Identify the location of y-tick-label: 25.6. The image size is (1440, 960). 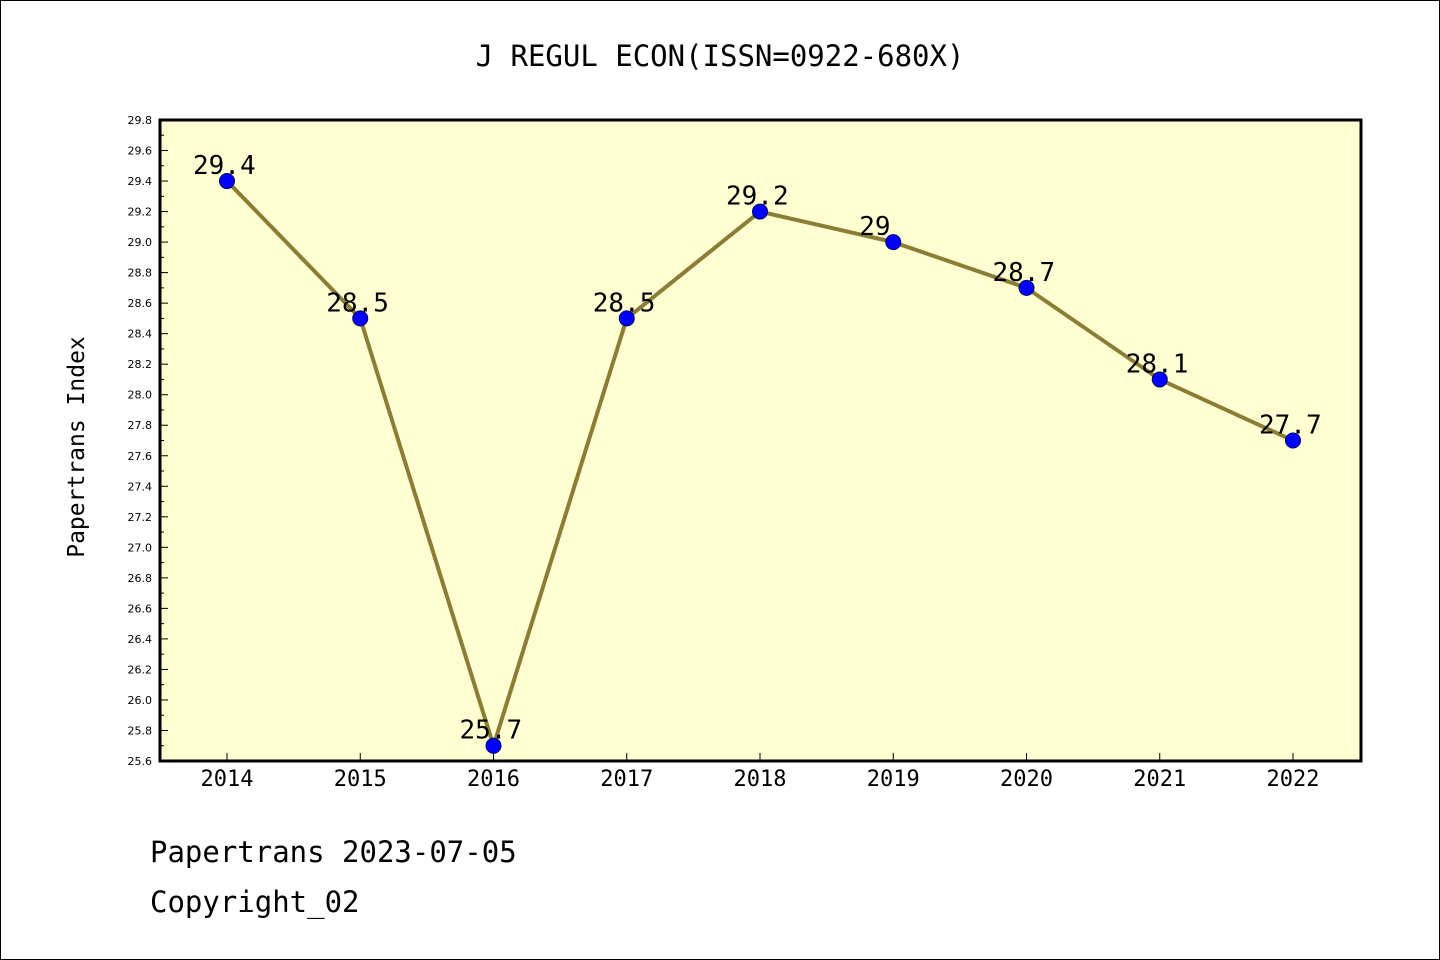
(140, 761).